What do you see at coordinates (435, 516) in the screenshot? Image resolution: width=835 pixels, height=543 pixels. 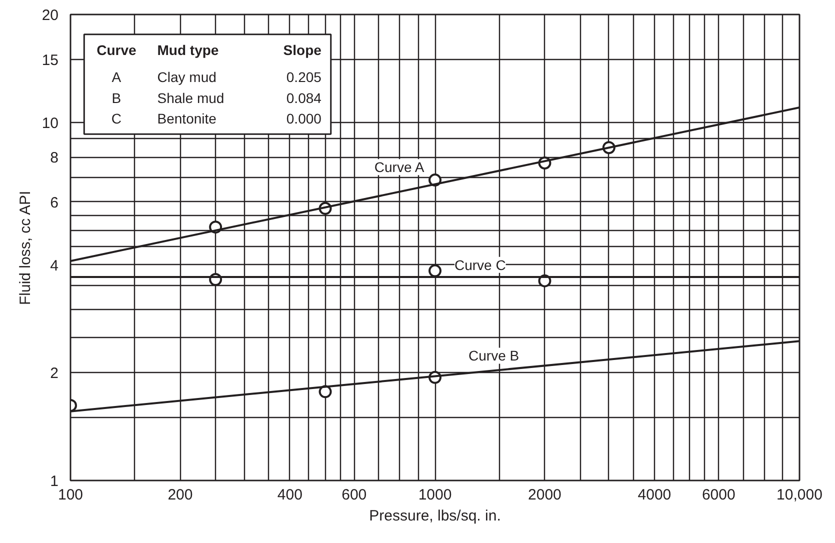 I see `x-axis-title: Pressure, lbs/sq. in.` at bounding box center [435, 516].